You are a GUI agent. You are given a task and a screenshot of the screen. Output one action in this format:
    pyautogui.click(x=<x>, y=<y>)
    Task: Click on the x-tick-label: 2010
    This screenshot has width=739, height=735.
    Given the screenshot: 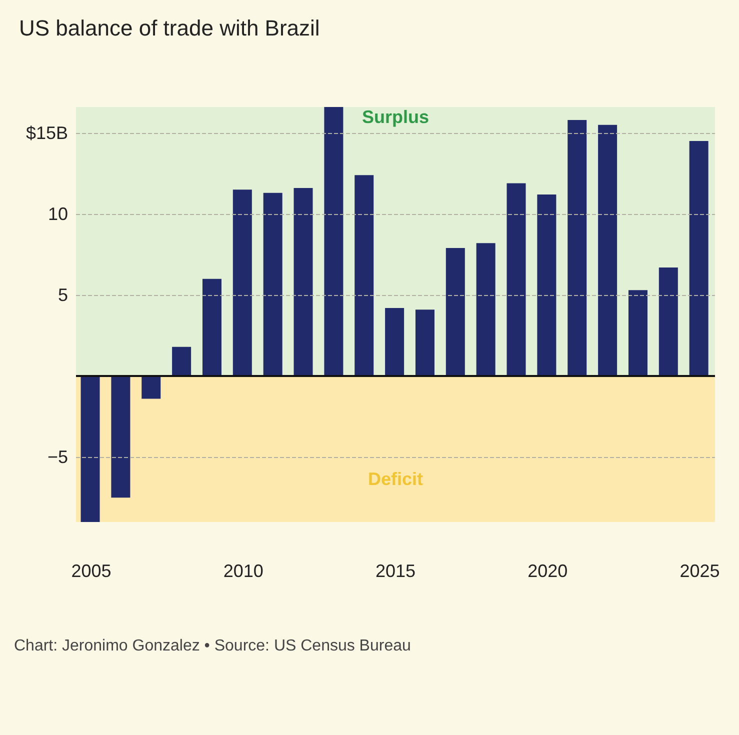 What is the action you would take?
    pyautogui.click(x=243, y=571)
    